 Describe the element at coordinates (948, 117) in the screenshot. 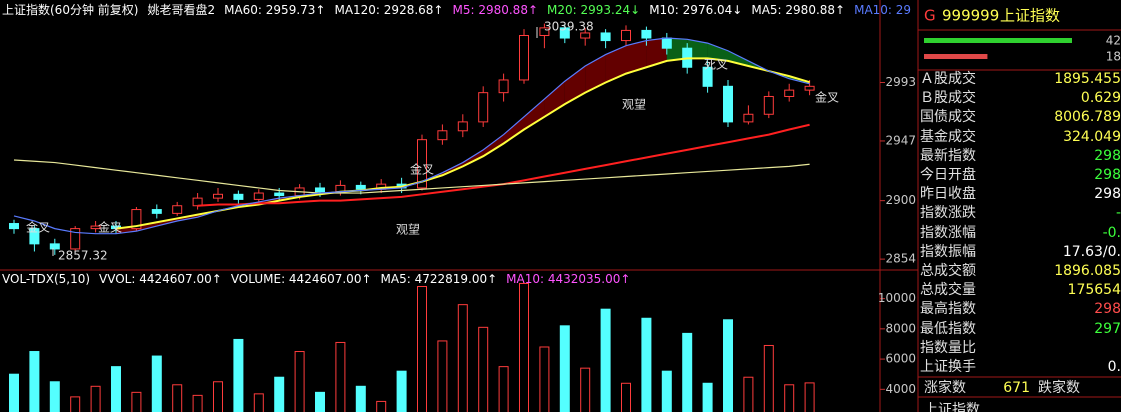

I see `quote-label: 国债成交` at that location.